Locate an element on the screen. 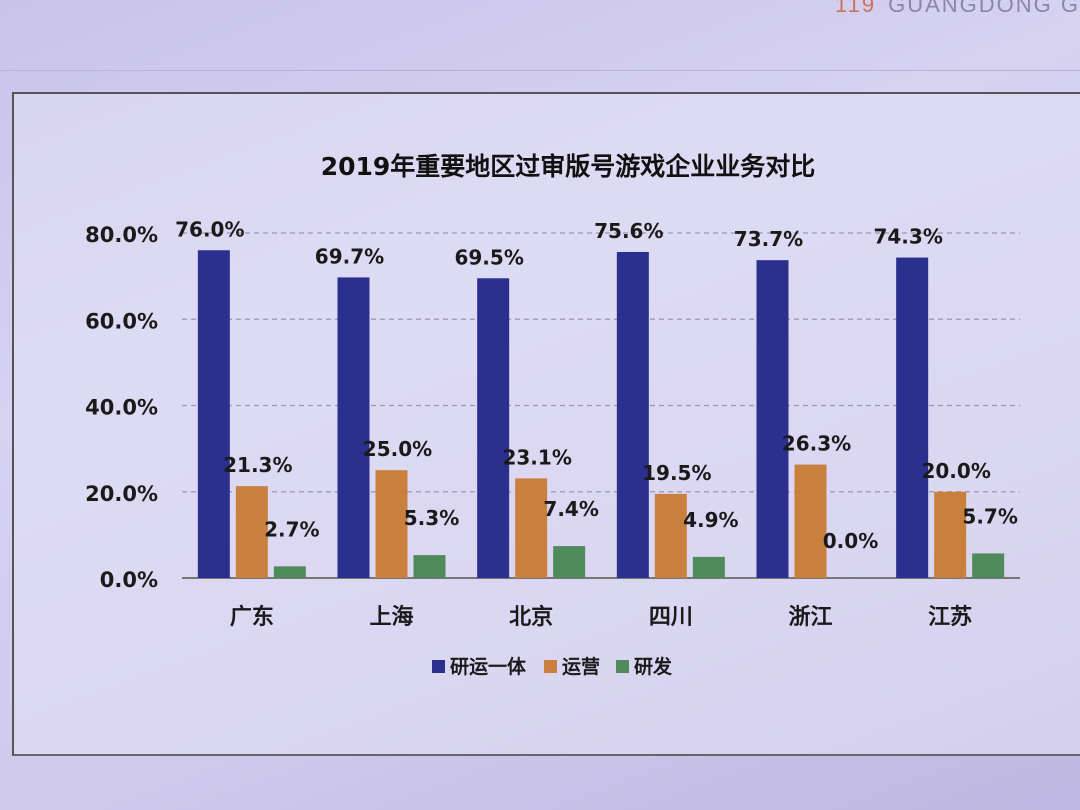 The width and height of the screenshot is (1080, 810). legend-label: 研运一体 is located at coordinates (488, 666).